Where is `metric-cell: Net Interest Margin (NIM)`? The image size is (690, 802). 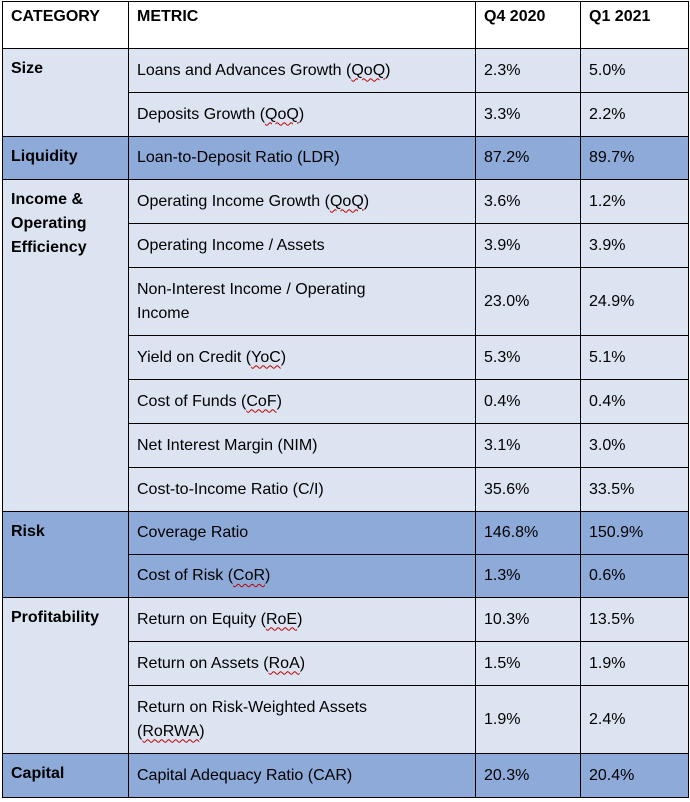 metric-cell: Net Interest Margin (NIM) is located at coordinates (302, 445).